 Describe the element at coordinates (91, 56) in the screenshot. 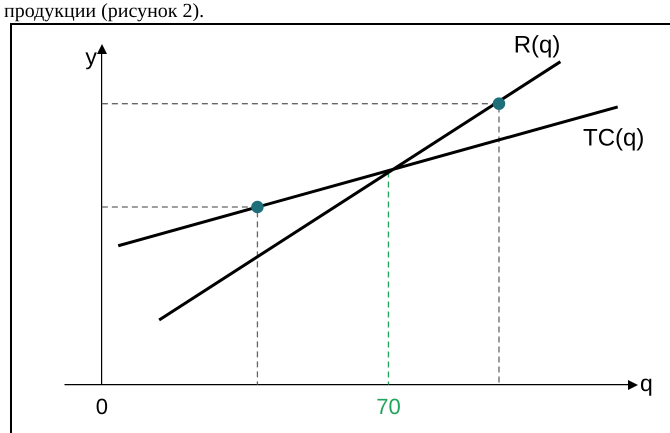

I see `y-axis-title: y` at that location.